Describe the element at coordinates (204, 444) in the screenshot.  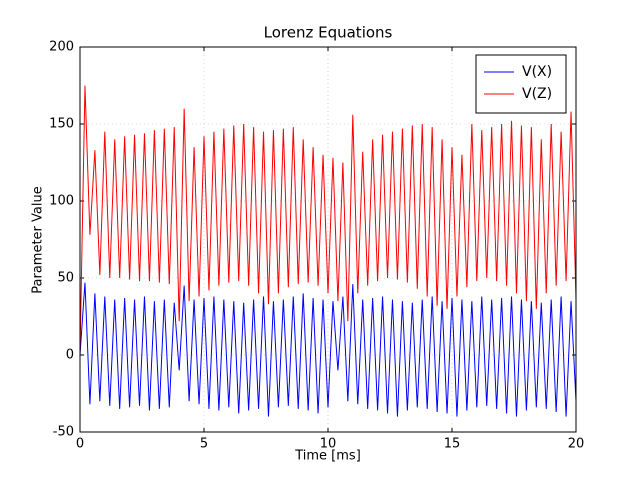
I see `x-tick-label: 5` at that location.